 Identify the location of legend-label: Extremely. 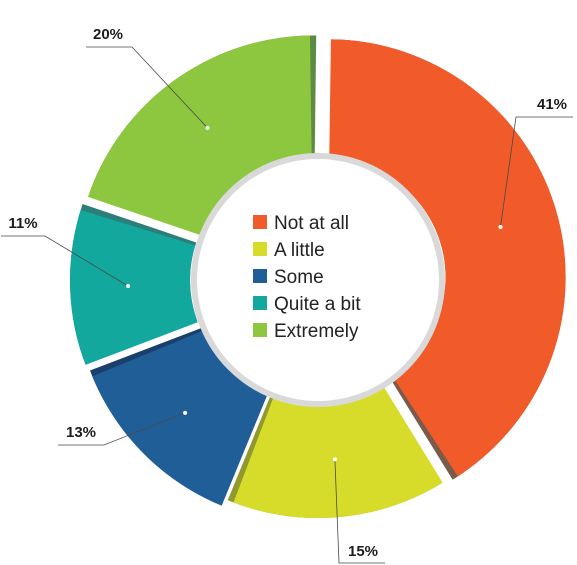
(316, 331).